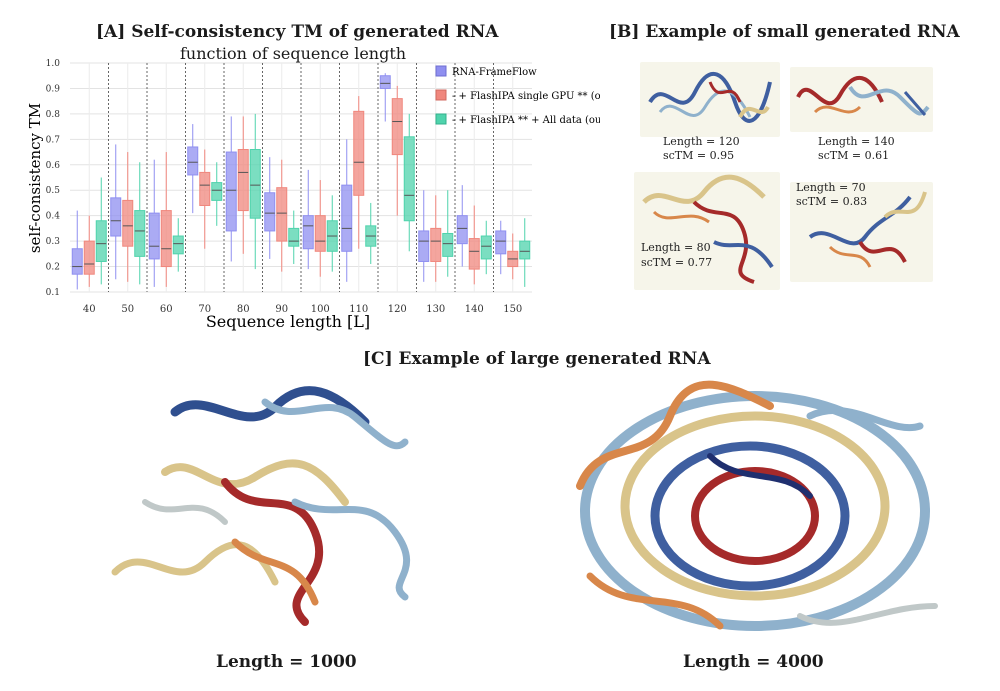 The width and height of the screenshot is (1000, 691). Describe the element at coordinates (474, 309) in the screenshot. I see `x-tick-label: 140` at that location.